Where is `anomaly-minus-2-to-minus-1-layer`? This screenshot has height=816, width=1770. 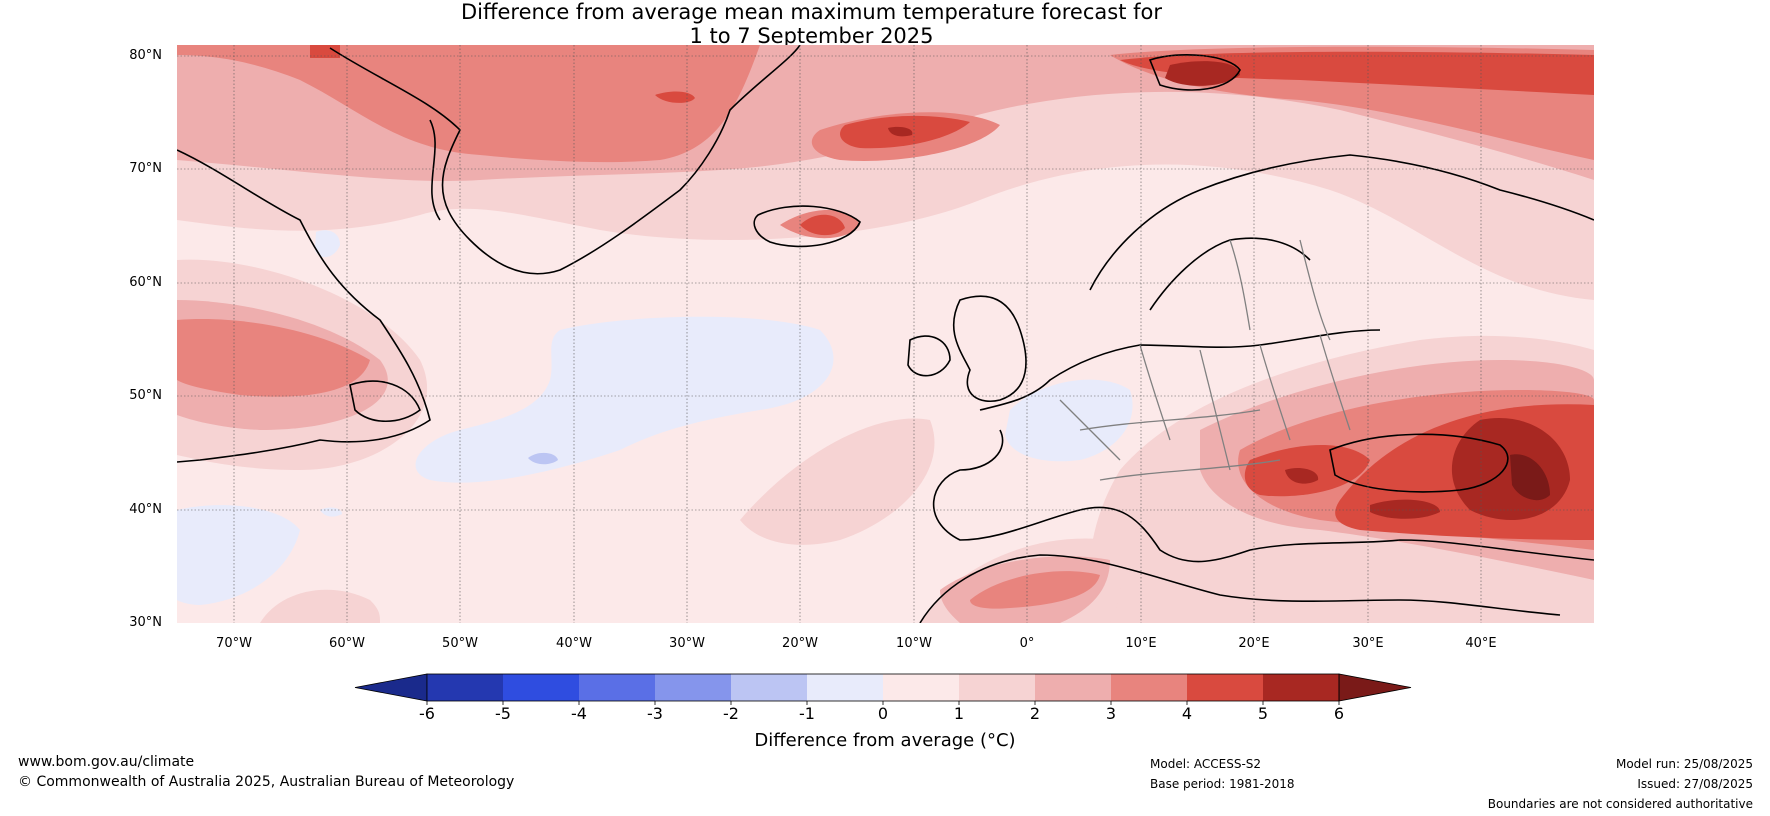 anomaly-minus-2-to-minus-1-layer is located at coordinates (543, 458).